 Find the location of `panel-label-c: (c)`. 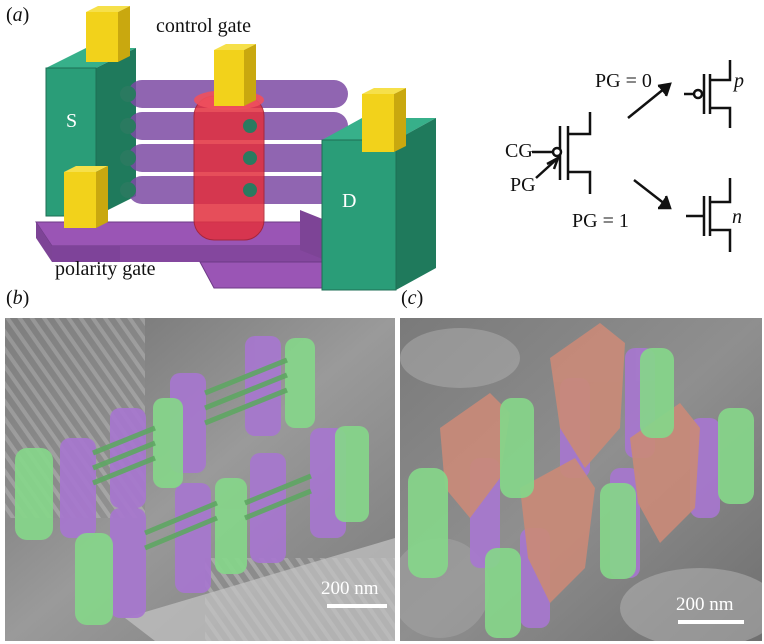

panel-label-c: (c) is located at coordinates (412, 298).